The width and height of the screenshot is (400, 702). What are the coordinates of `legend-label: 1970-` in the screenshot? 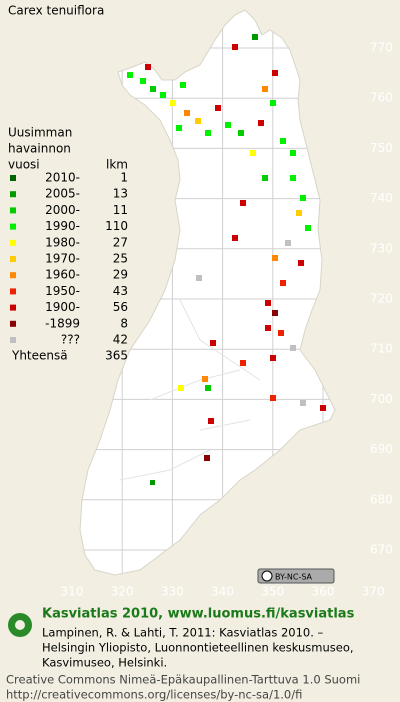 It's located at (62, 259).